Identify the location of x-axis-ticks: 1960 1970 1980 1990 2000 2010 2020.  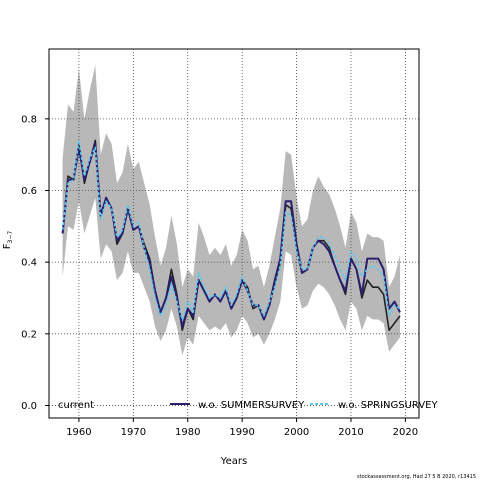
(242, 428).